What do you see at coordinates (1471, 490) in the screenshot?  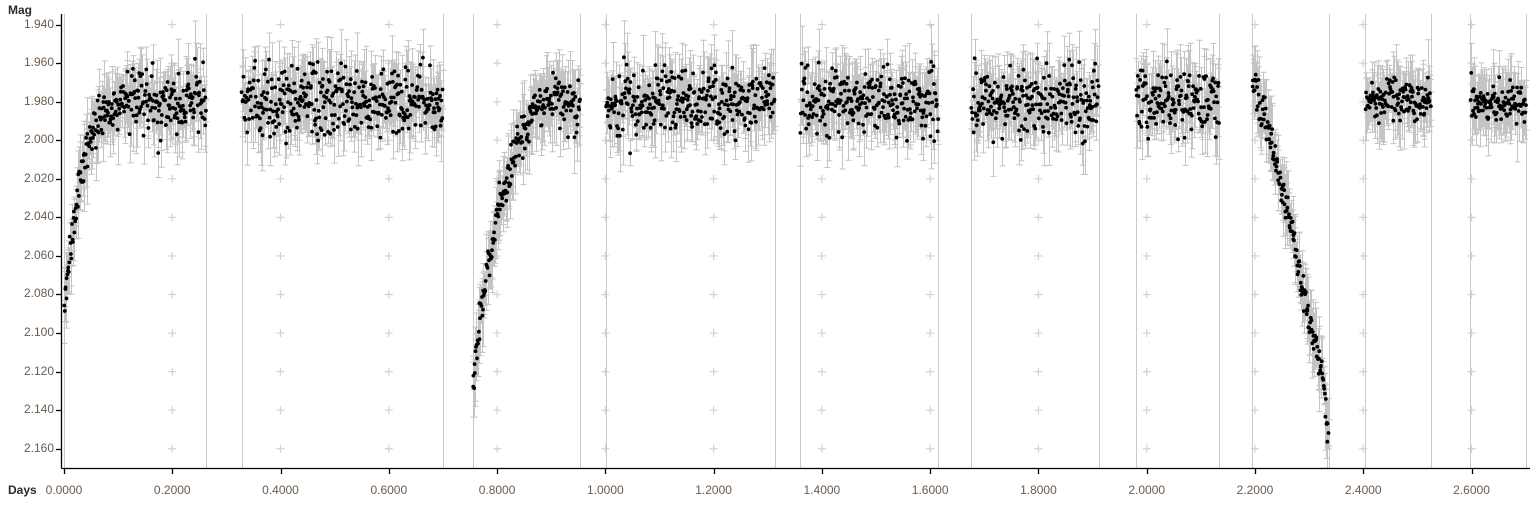 I see `x-tick-label: 2.6000` at bounding box center [1471, 490].